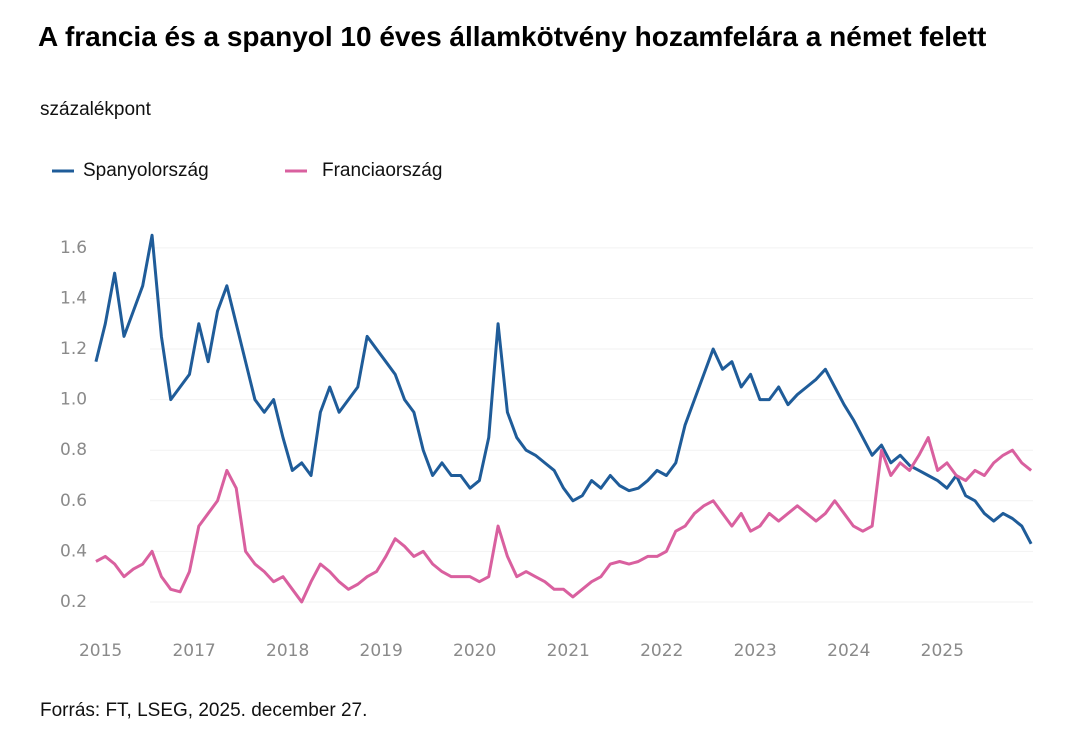 The height and width of the screenshot is (750, 1068). Describe the element at coordinates (73, 298) in the screenshot. I see `y-tick-label: 1.4` at that location.